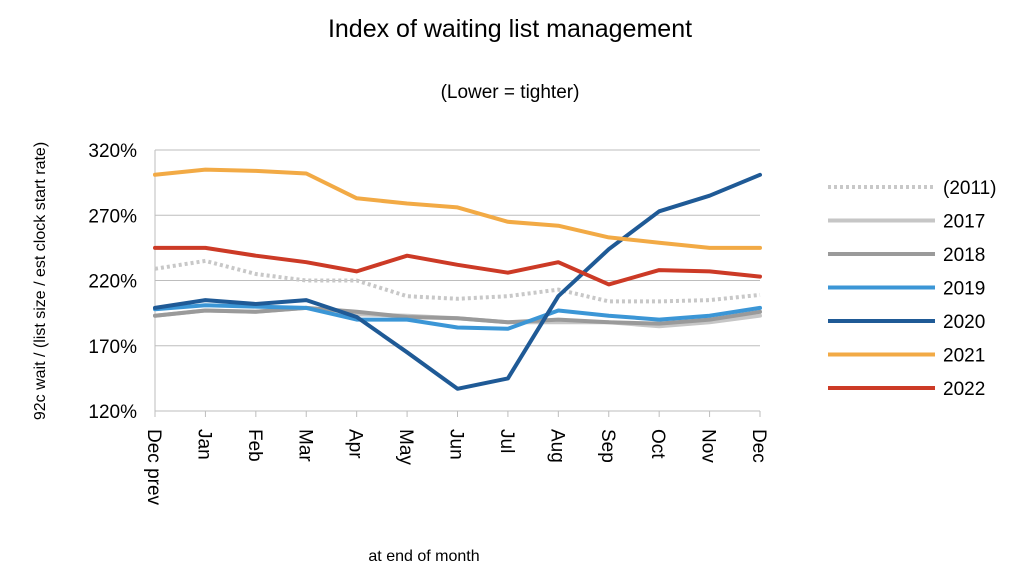 The image size is (1024, 576). I want to click on series-line-2022, so click(457, 266).